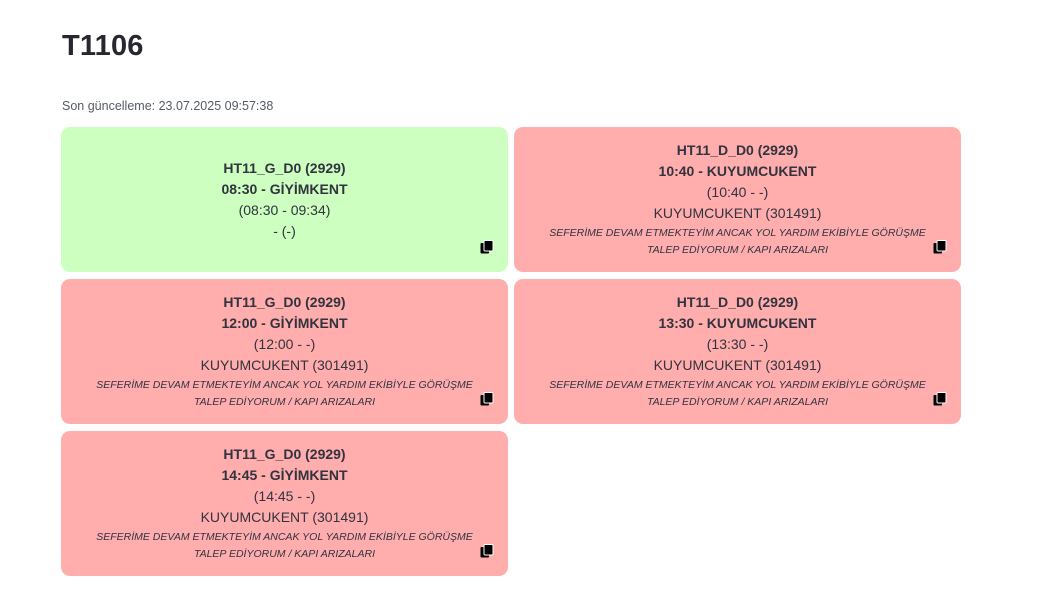 Image resolution: width=1057 pixels, height=597 pixels. What do you see at coordinates (737, 192) in the screenshot?
I see `trip-times: (10:40 - -)` at bounding box center [737, 192].